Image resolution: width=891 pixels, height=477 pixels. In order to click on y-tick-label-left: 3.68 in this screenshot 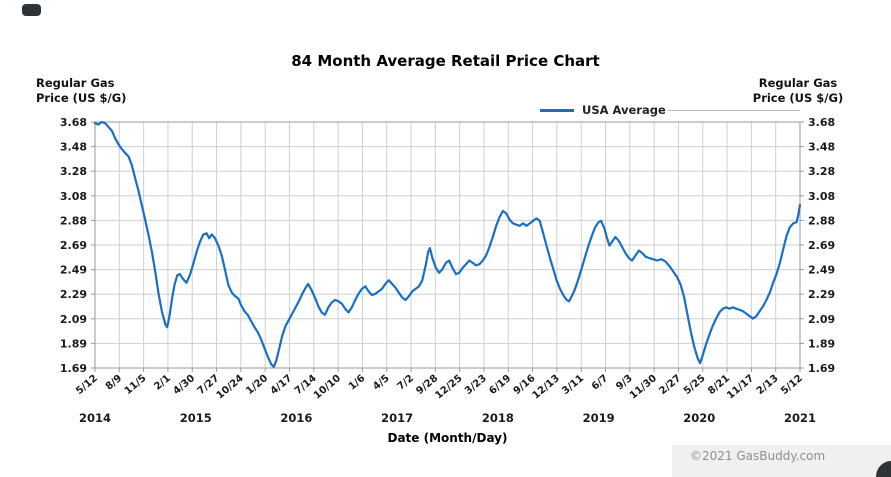, I will do `click(73, 122)`.